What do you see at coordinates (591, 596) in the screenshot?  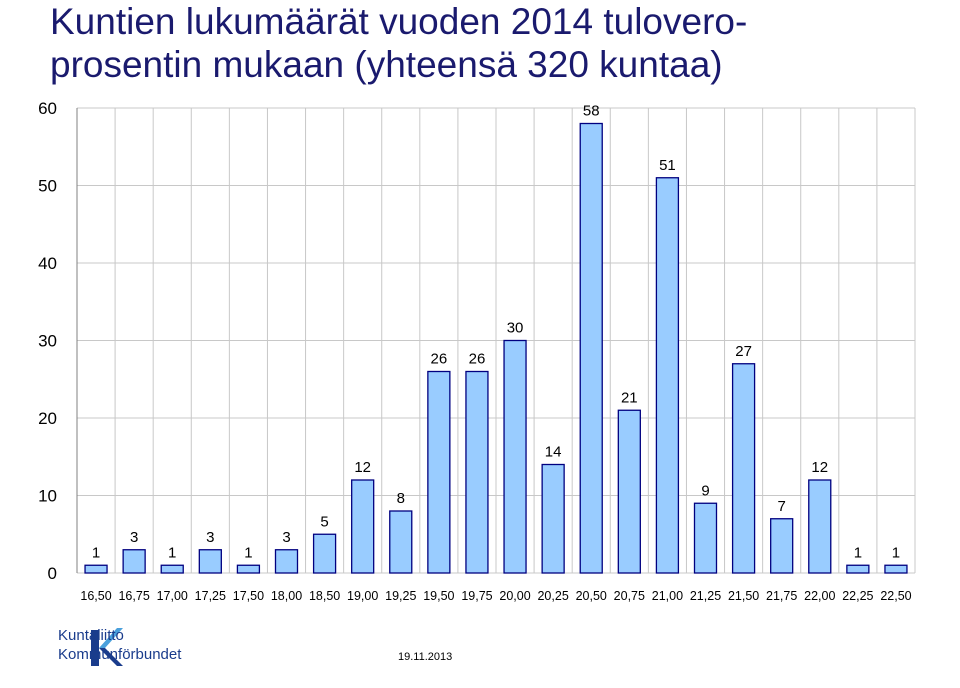 I see `x-tick-label: 20,50` at bounding box center [591, 596].